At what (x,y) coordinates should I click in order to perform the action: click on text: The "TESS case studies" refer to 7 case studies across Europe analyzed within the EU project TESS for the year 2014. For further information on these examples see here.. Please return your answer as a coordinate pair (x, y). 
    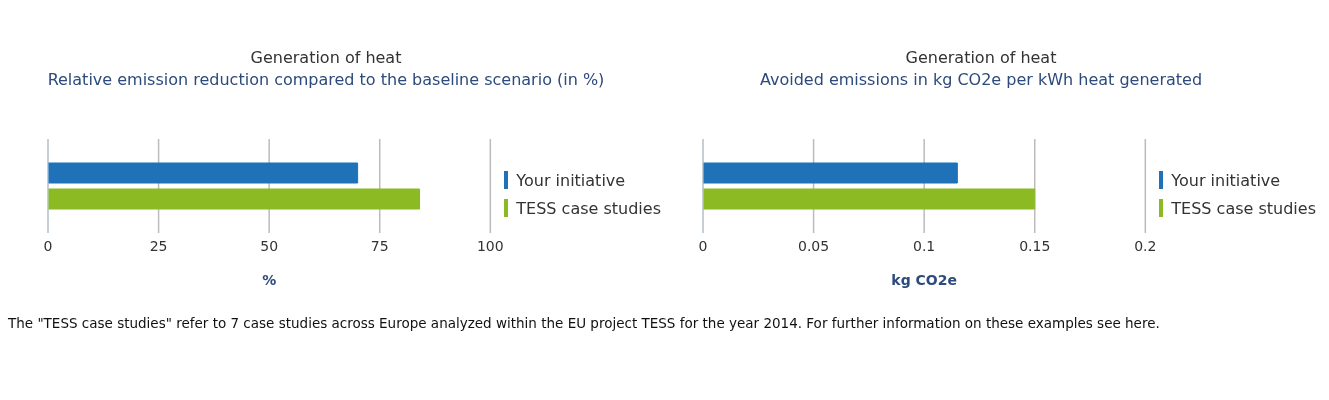
    Looking at the image, I should click on (584, 323).